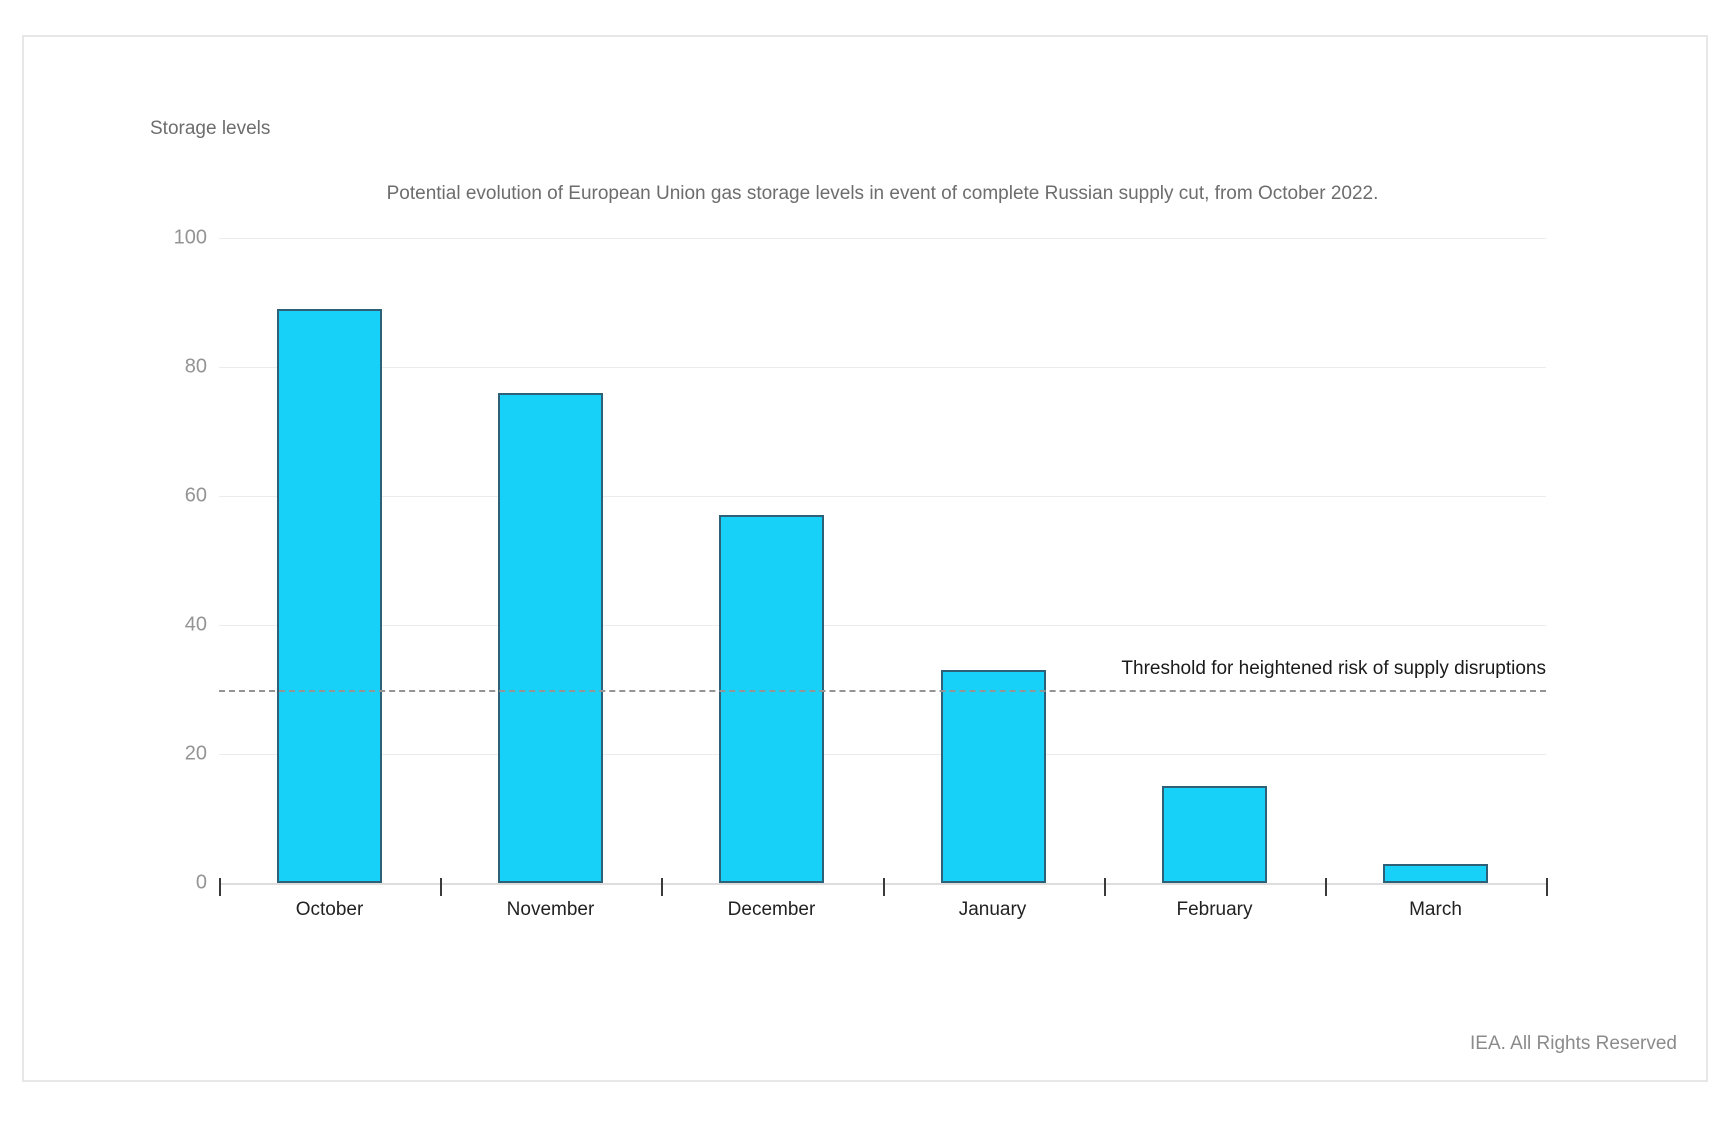 Image resolution: width=1732 pixels, height=1124 pixels. What do you see at coordinates (771, 909) in the screenshot?
I see `x-tick-label: December` at bounding box center [771, 909].